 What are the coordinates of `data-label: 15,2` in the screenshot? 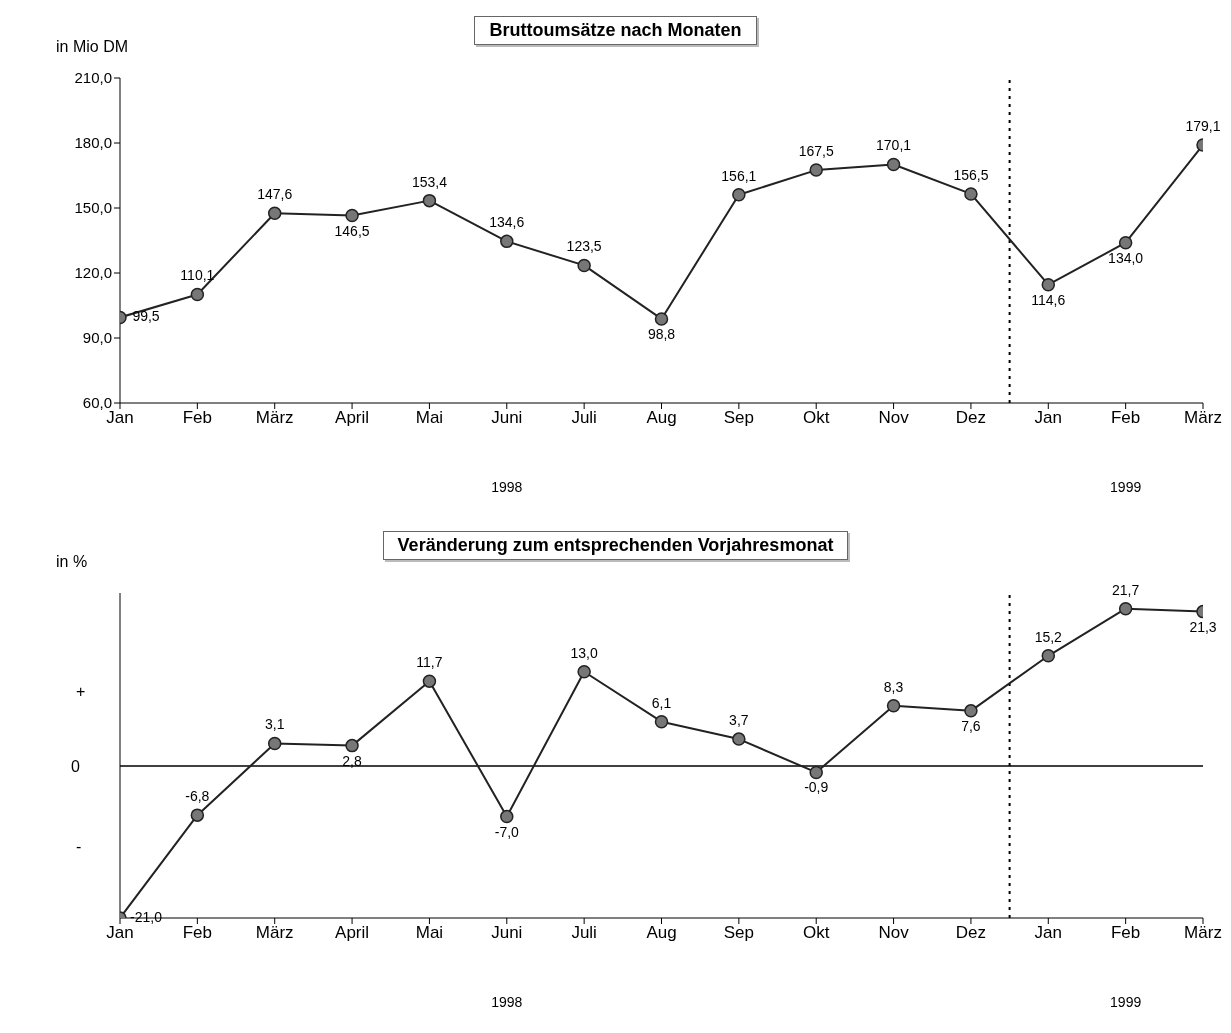 It's located at (1048, 636).